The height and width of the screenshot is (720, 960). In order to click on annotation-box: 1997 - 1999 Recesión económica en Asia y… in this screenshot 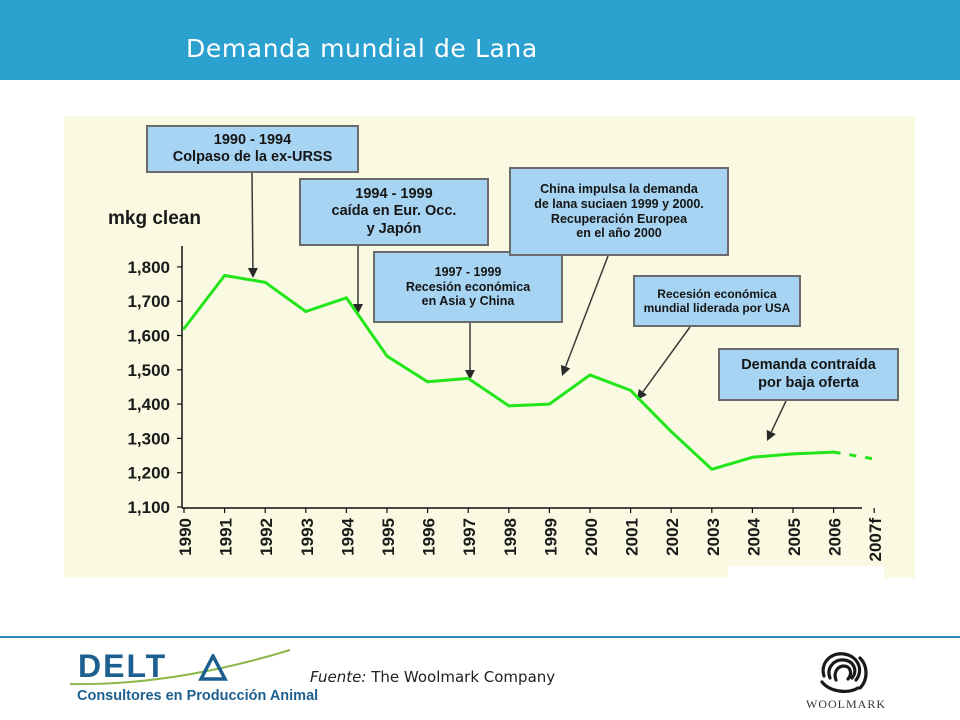, I will do `click(468, 287)`.